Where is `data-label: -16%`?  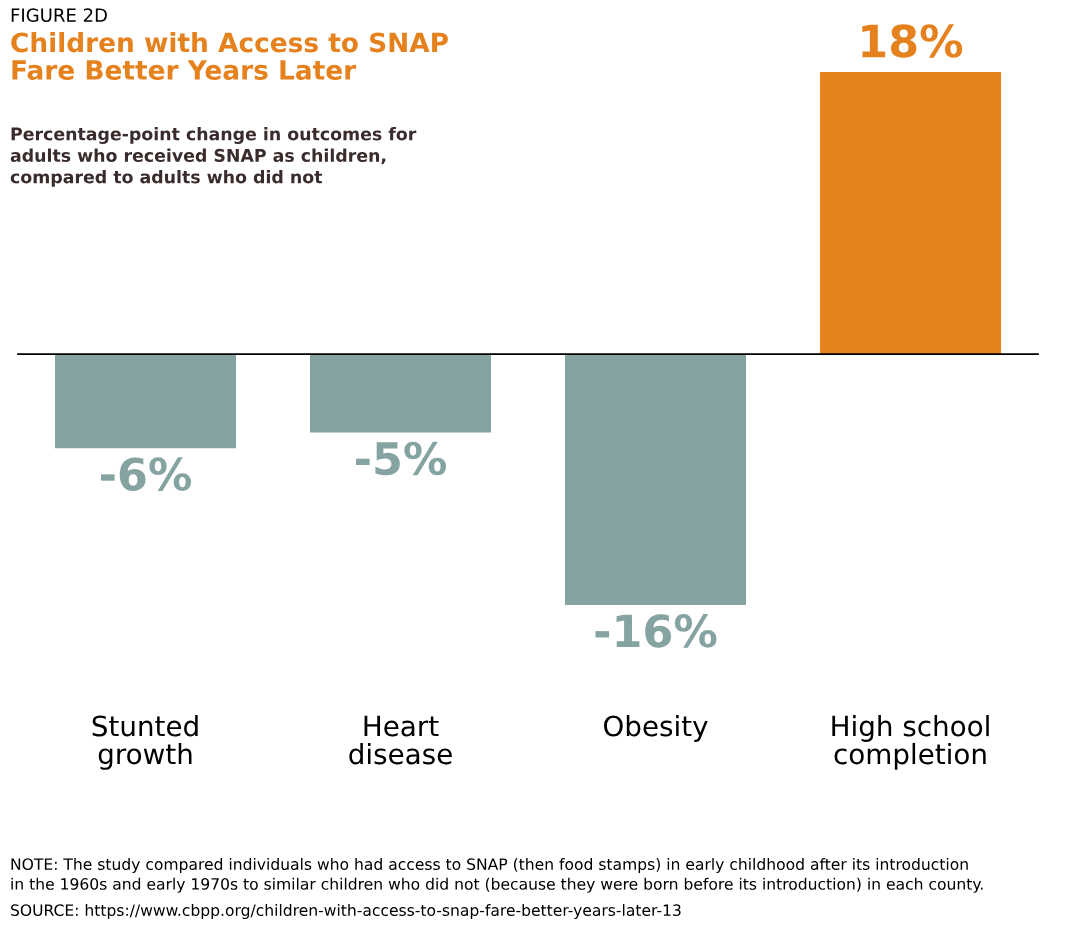 data-label: -16% is located at coordinates (656, 631).